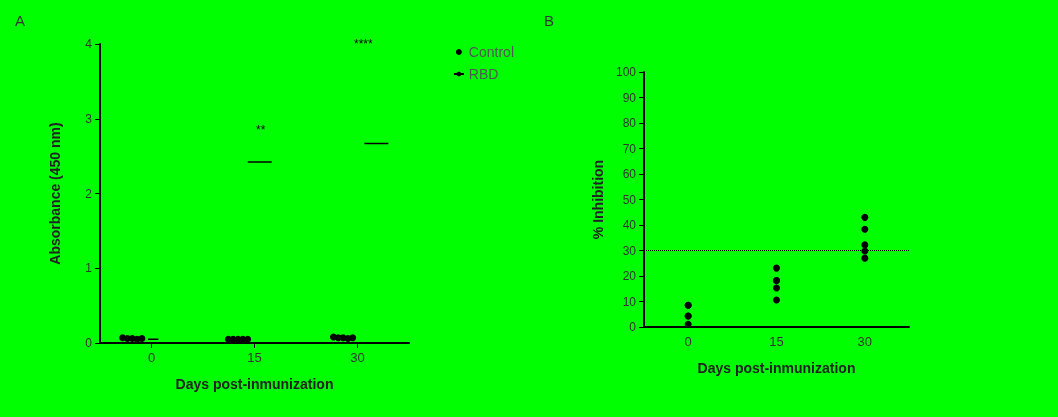 This screenshot has height=417, width=1058. What do you see at coordinates (629, 225) in the screenshot?
I see `y-tick-label: 40` at bounding box center [629, 225].